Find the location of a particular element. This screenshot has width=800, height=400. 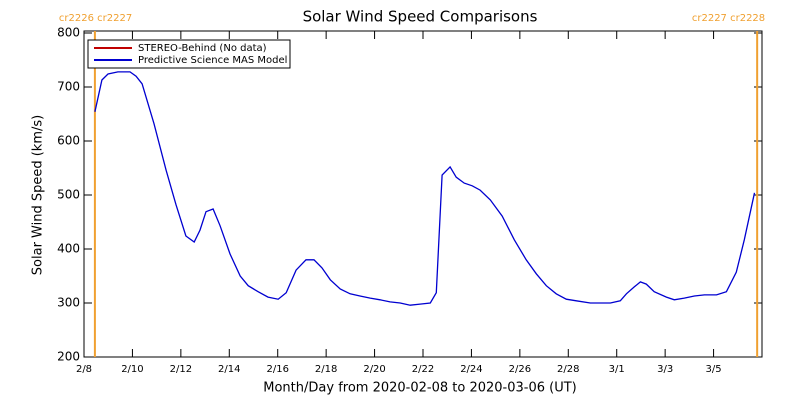

x-tick-label: 3/5 is located at coordinates (714, 369).